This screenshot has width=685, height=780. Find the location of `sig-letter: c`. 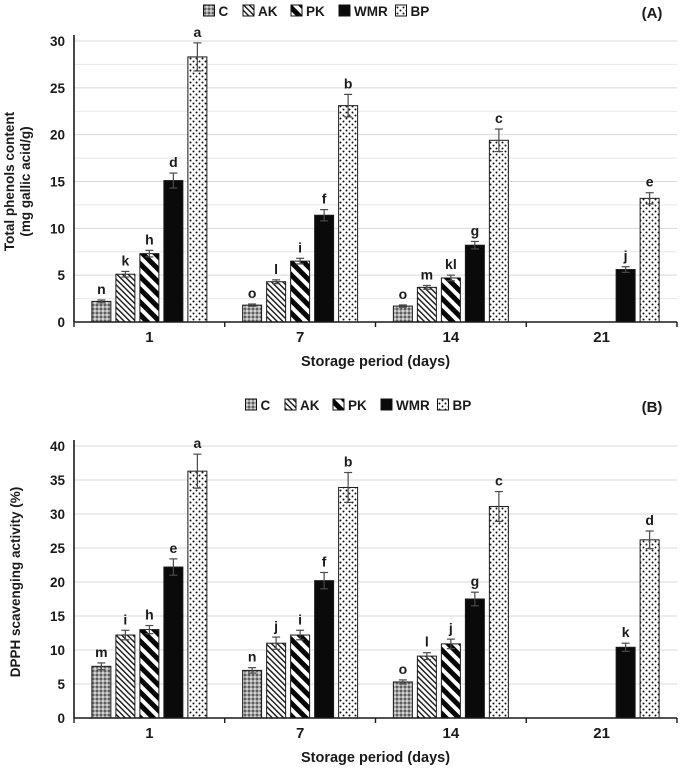

sig-letter: c is located at coordinates (499, 118).